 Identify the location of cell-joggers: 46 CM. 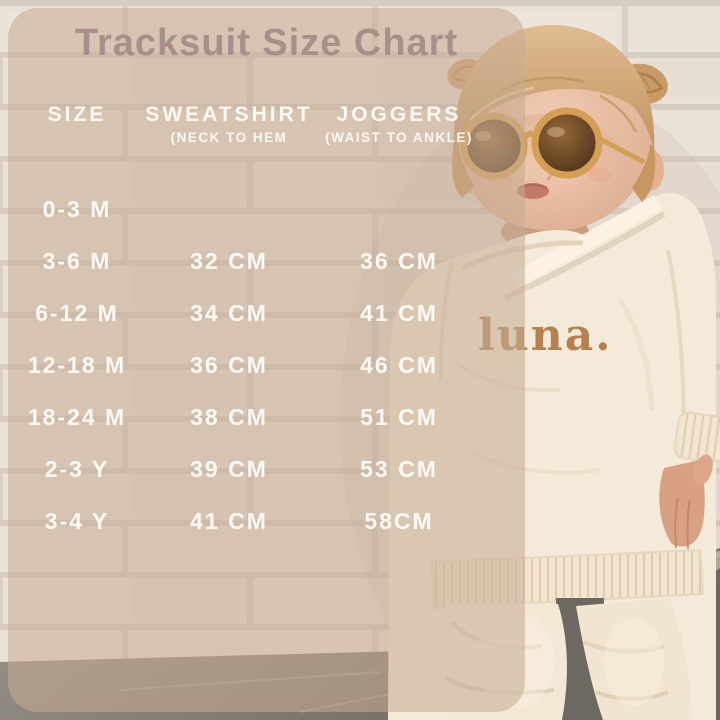
(399, 364).